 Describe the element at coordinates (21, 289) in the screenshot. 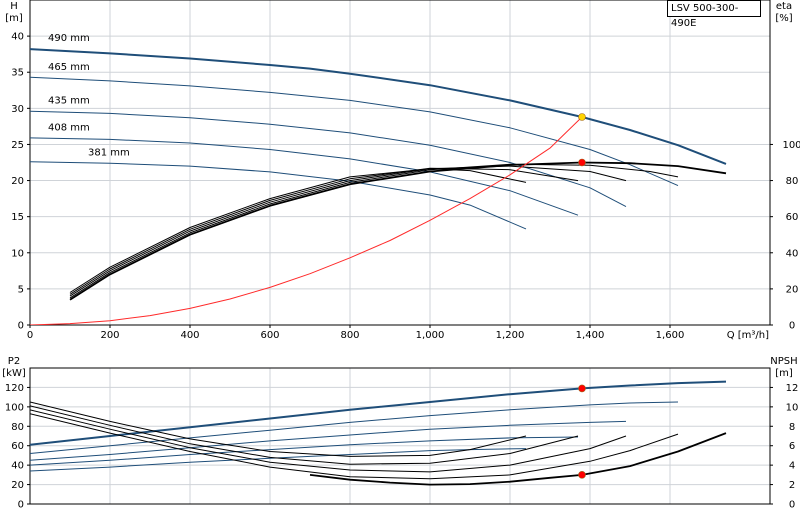

I see `y-left-tick-label: 5` at that location.